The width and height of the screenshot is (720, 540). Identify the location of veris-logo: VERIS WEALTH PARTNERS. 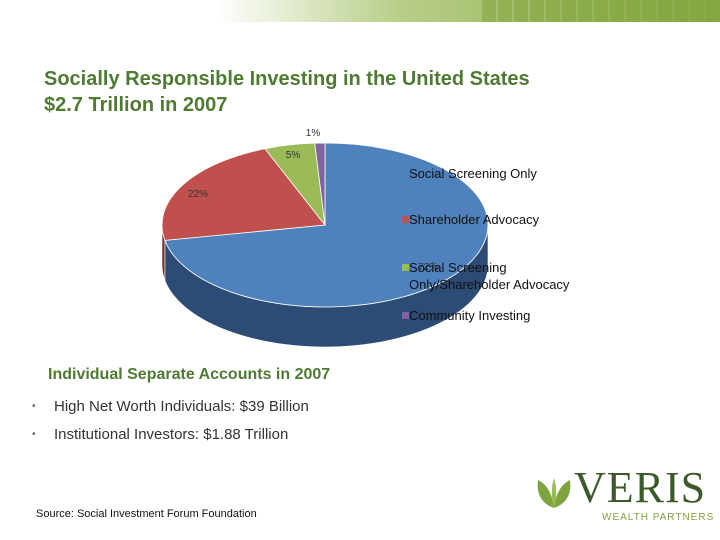
(622, 493).